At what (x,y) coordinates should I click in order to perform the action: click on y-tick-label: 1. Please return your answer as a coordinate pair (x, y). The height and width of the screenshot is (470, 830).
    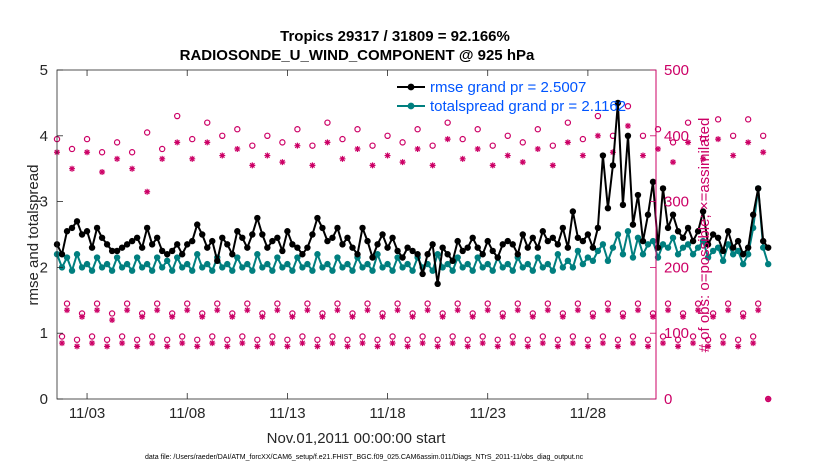
    Looking at the image, I should click on (44, 333).